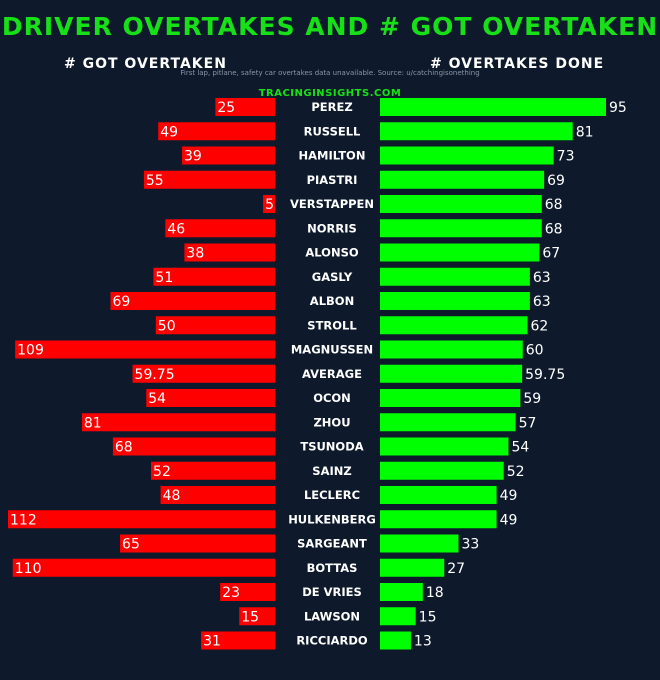  What do you see at coordinates (566, 157) in the screenshot?
I see `overtakes-done-value-label: 73` at bounding box center [566, 157].